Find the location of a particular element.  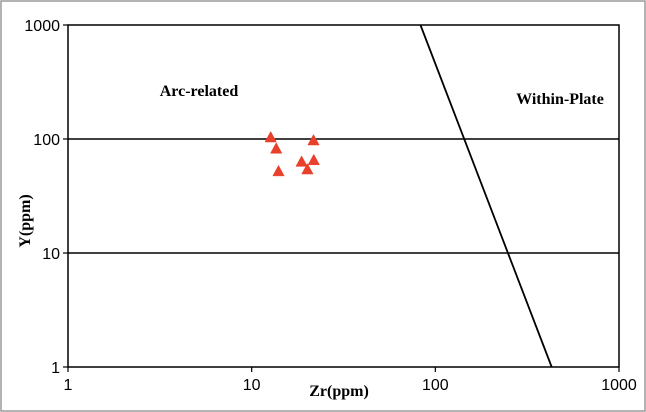

x-tick-label-3: 1000 is located at coordinates (619, 385).